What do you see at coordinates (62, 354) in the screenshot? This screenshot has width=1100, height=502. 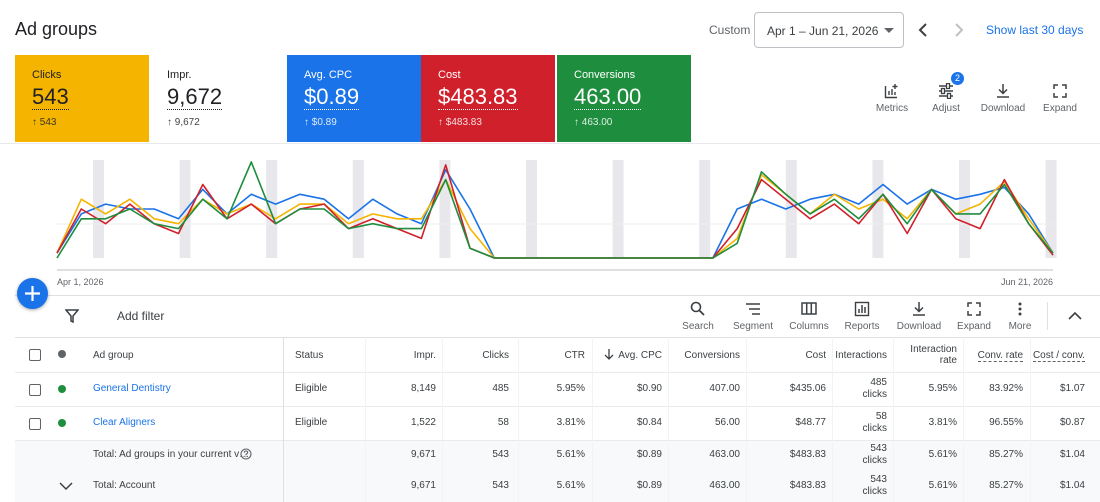 I see `status-dot-header` at bounding box center [62, 354].